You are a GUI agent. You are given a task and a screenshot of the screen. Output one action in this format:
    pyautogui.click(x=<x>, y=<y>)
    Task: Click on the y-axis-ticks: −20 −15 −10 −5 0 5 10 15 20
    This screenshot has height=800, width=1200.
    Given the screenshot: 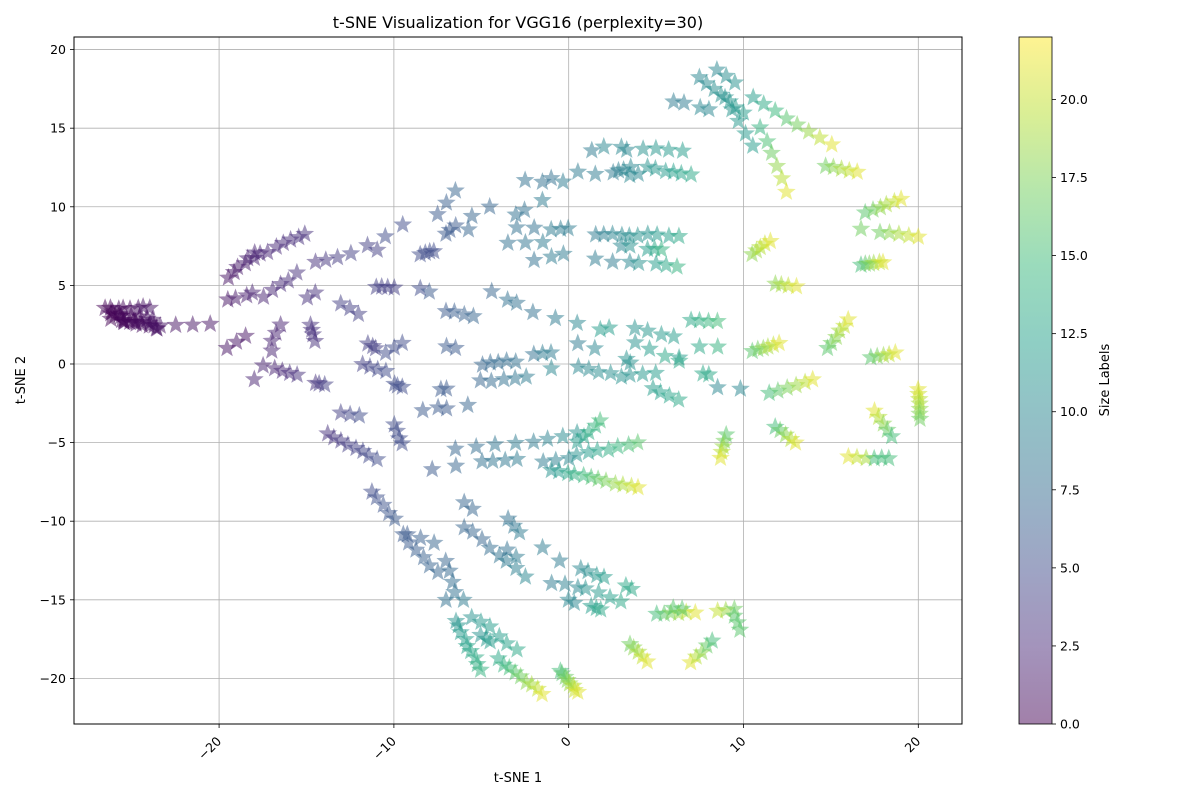 What is the action you would take?
    pyautogui.click(x=57, y=364)
    